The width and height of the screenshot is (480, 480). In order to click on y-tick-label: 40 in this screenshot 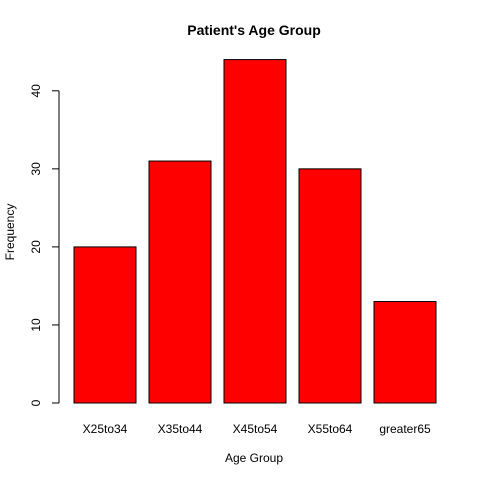, I will do `click(36, 91)`.